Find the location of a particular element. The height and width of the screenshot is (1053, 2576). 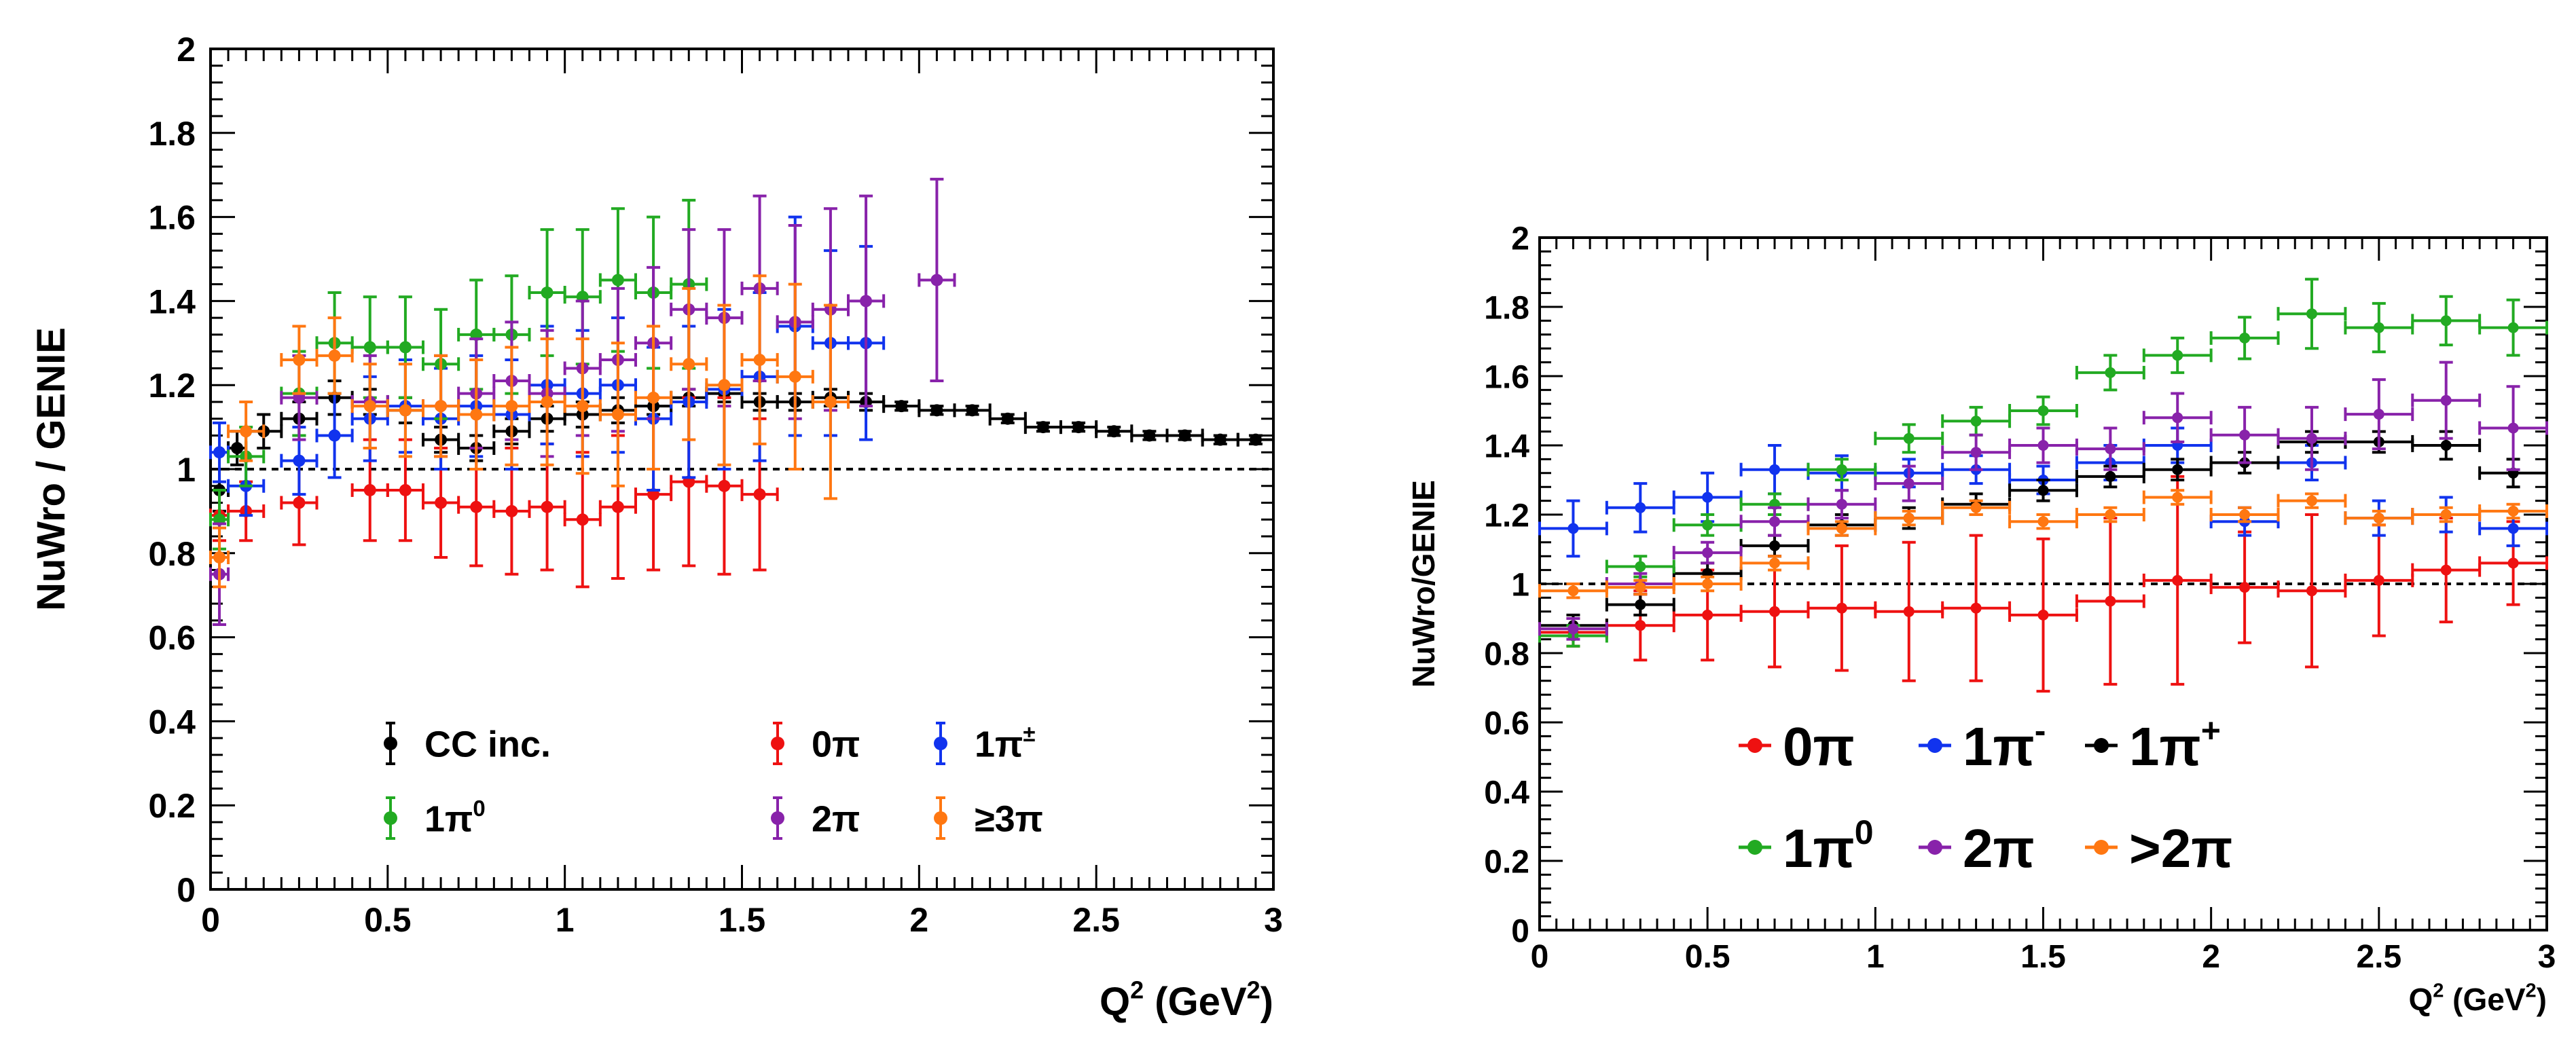

legend-label: >2π is located at coordinates (2180, 848).